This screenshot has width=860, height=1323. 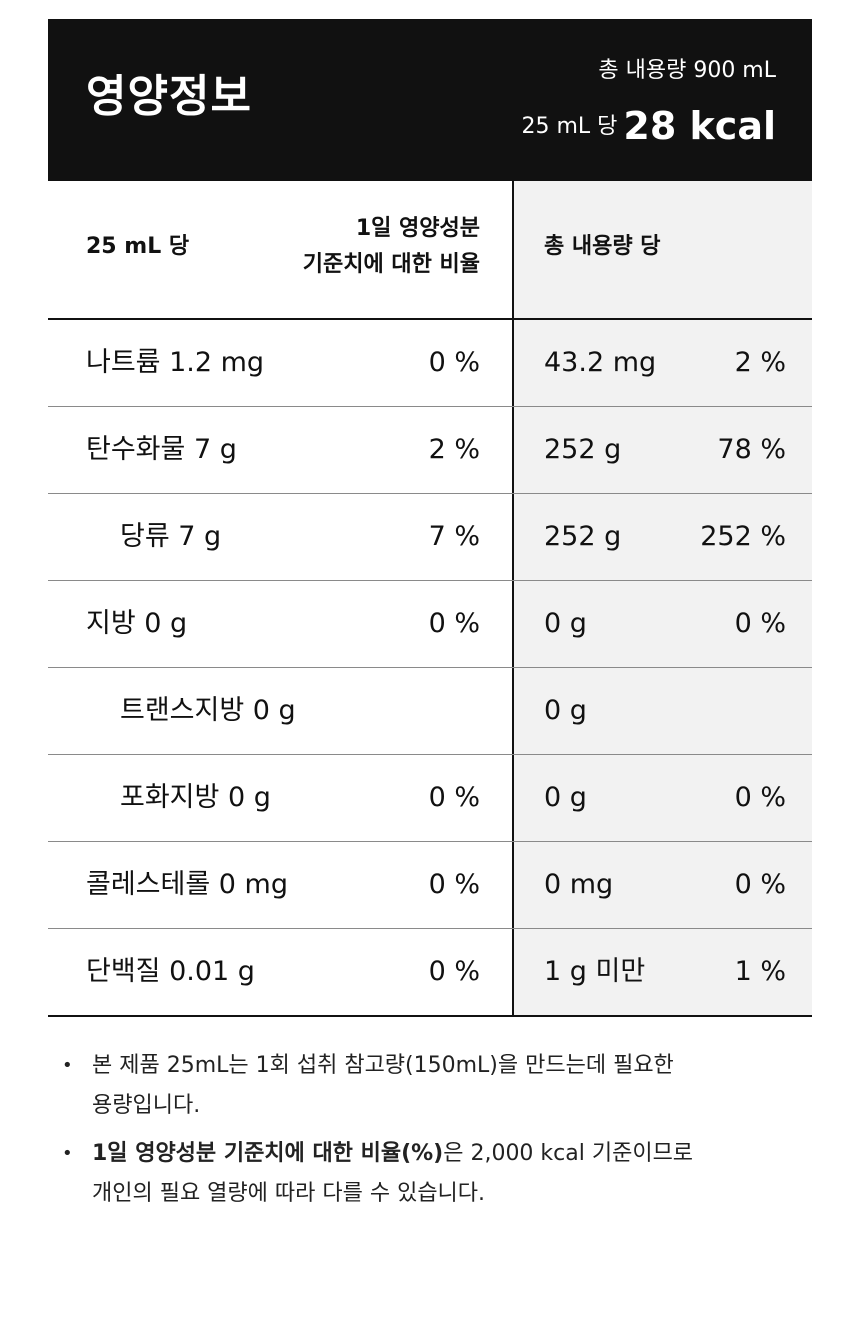 I want to click on table-row: 콜레스테롤 0 mg 0 % 0 mg 0 %, so click(x=430, y=885).